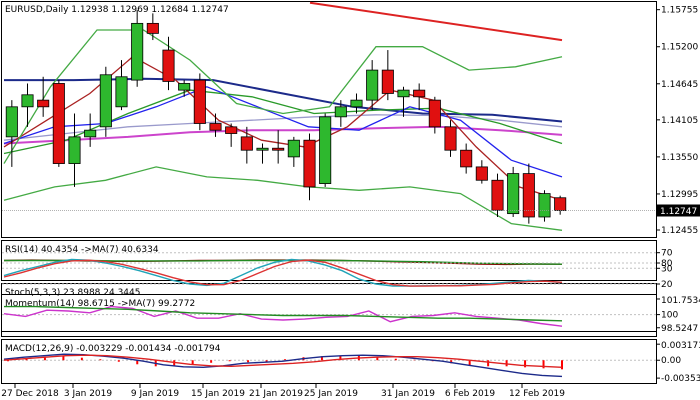 The image size is (700, 400). I want to click on sub-tick-label: 100, so click(669, 316).